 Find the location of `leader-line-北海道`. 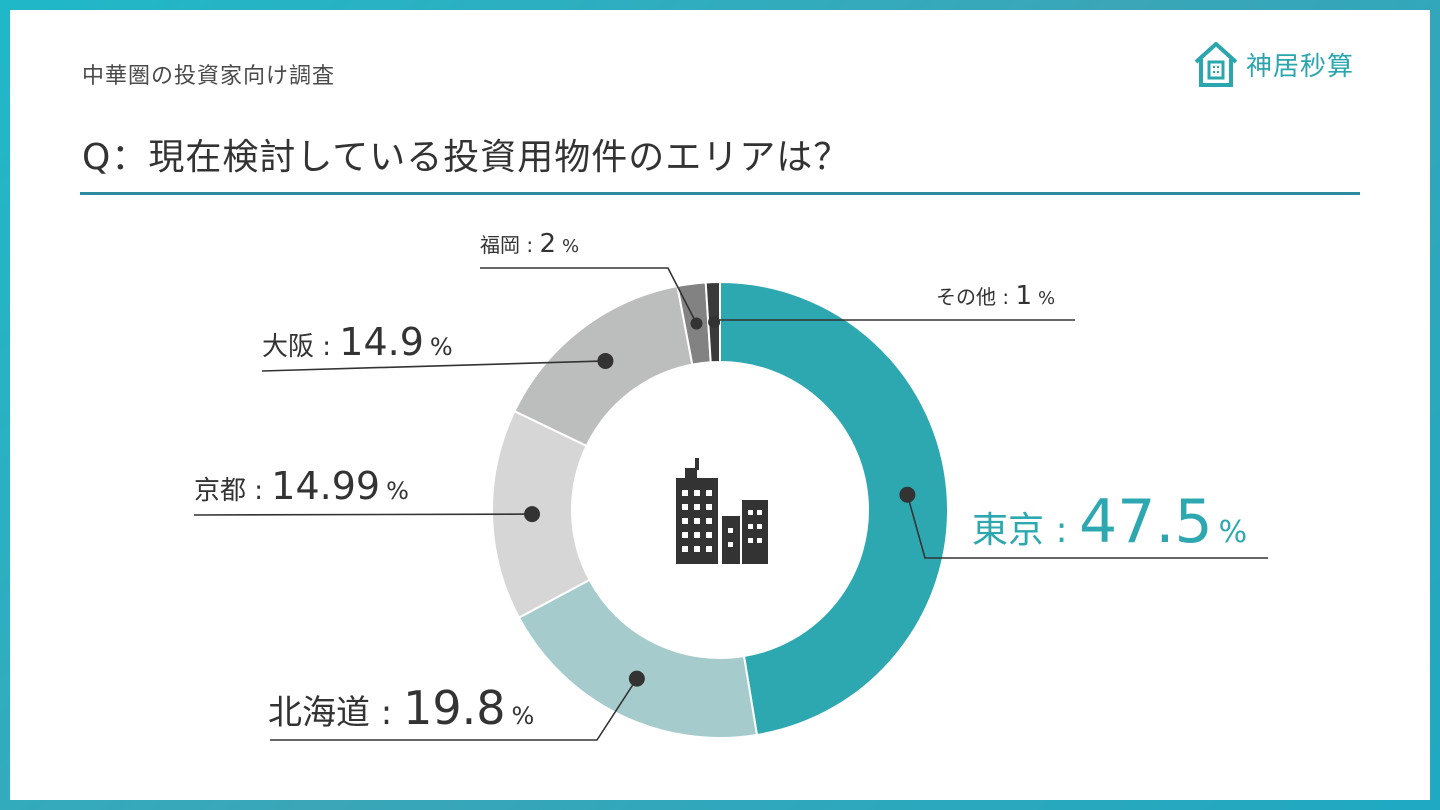

leader-line-北海道 is located at coordinates (454, 709).